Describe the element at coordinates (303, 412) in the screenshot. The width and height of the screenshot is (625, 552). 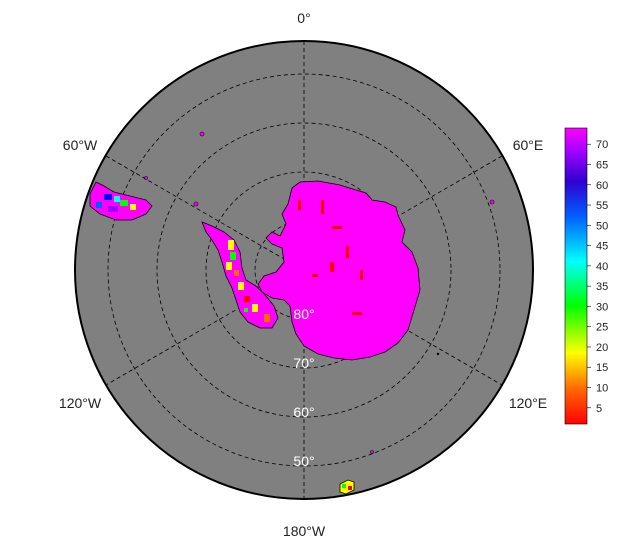
I see `lat-label-60: 60°` at that location.